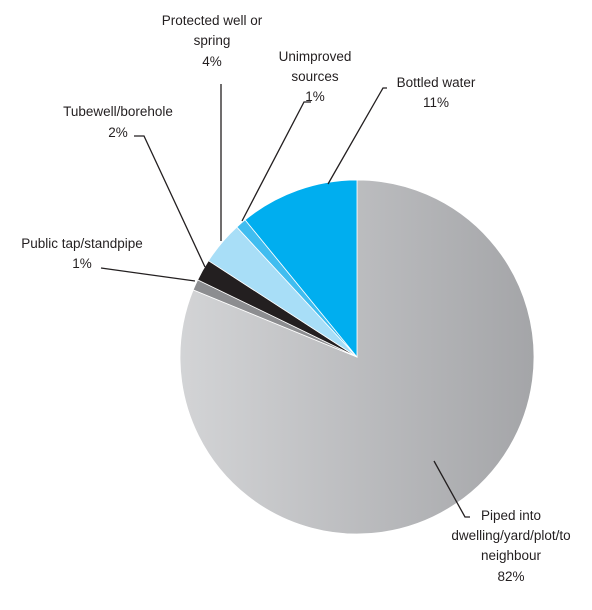 This screenshot has height=610, width=592. What do you see at coordinates (276, 161) in the screenshot?
I see `unimproved-leader-line` at bounding box center [276, 161].